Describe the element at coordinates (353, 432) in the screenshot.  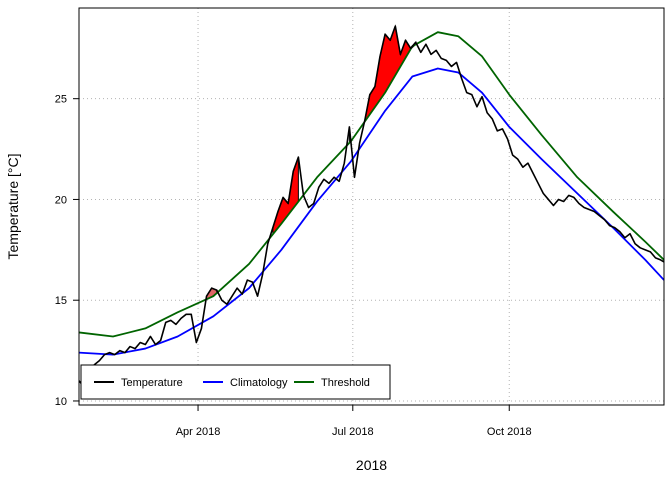
I see `x-tick-label: Jul 2018` at that location.